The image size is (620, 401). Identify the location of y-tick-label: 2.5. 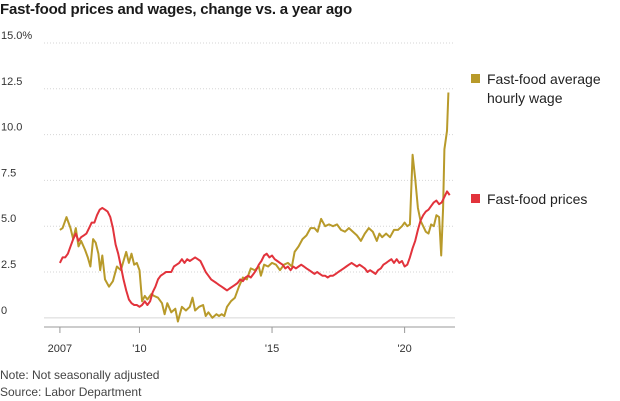
(8, 265).